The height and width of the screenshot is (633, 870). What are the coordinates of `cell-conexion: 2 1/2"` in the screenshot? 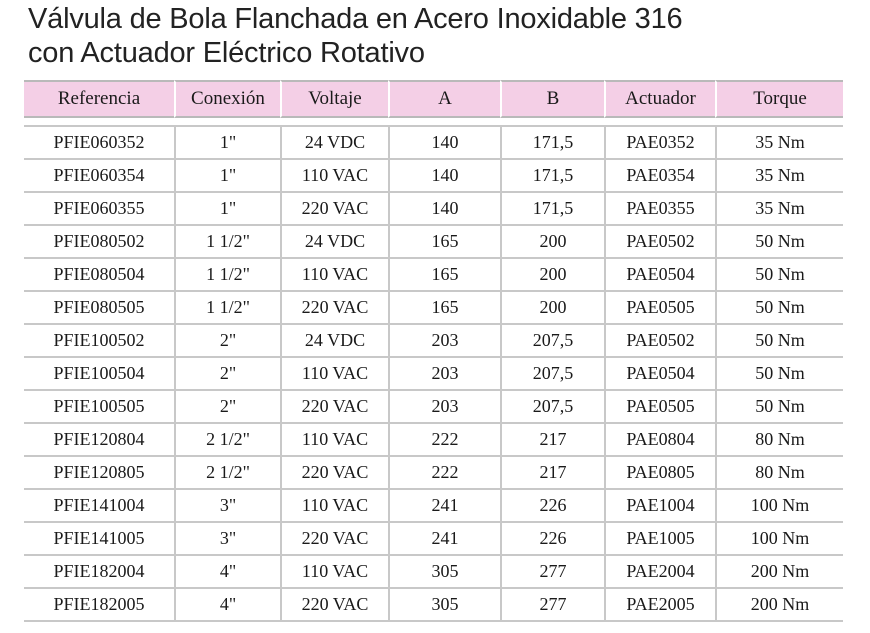 It's located at (227, 440).